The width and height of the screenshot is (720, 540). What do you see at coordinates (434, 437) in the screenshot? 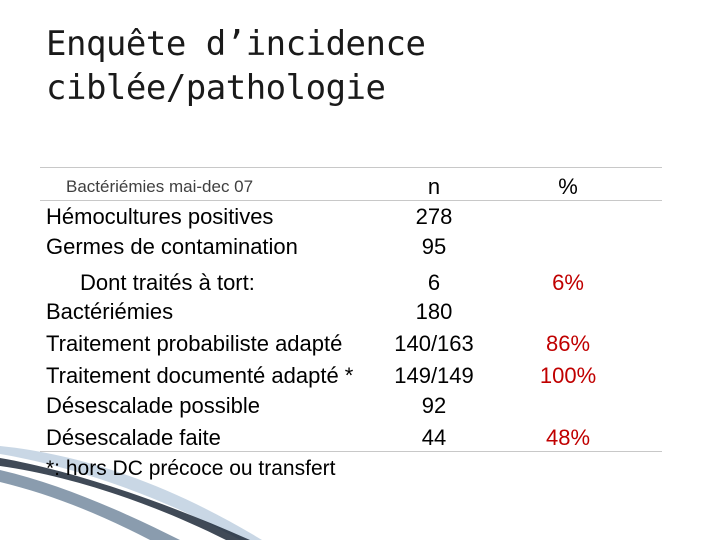
I see `row-n: 44` at bounding box center [434, 437].